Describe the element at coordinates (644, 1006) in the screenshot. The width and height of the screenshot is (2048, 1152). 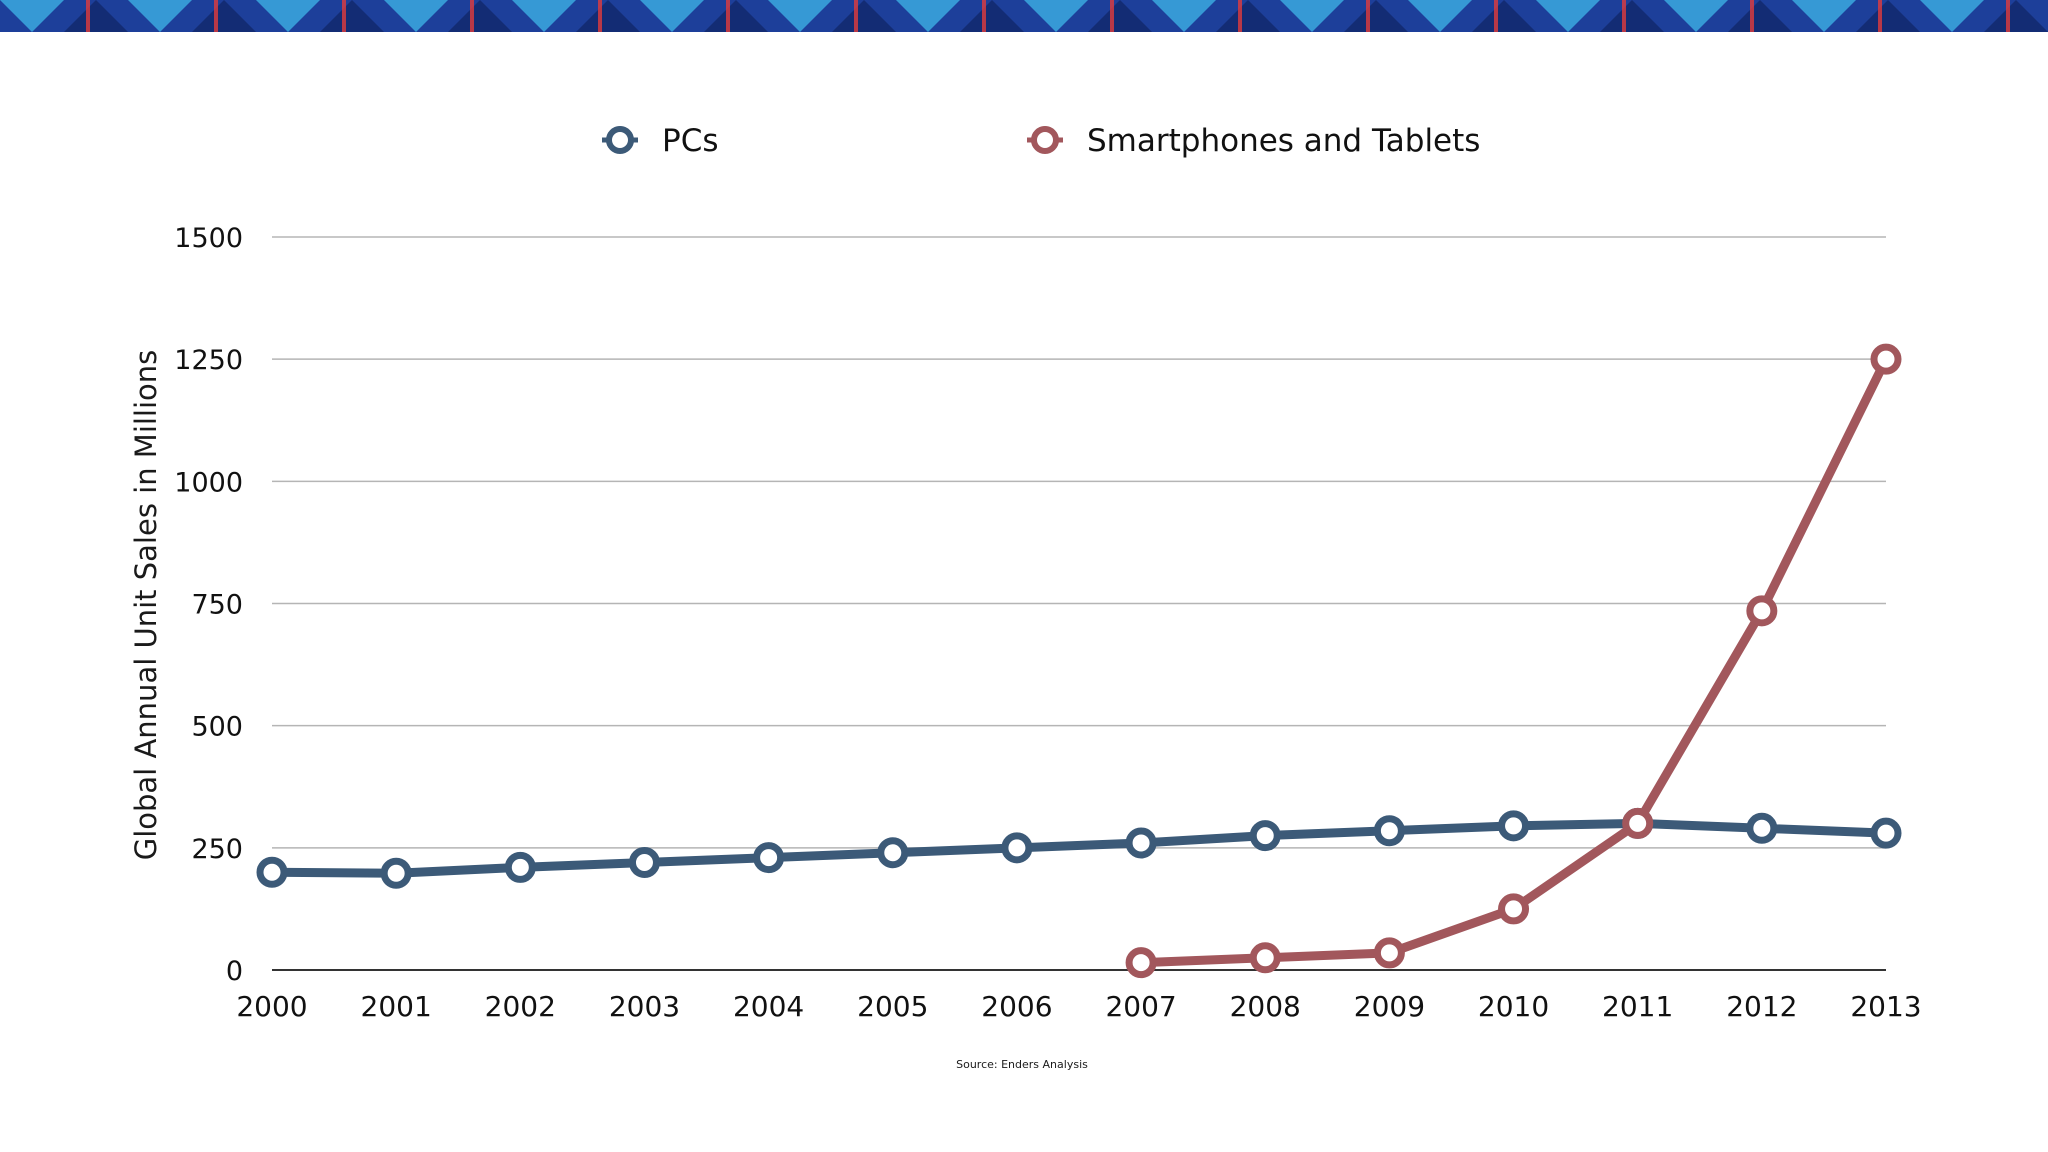
I see `x-tick-label: 2003` at that location.